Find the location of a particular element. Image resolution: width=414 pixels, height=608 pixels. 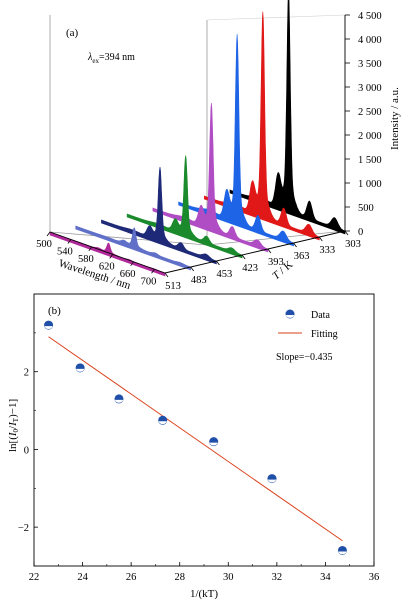

y-title-i2: I is located at coordinates (13, 424).